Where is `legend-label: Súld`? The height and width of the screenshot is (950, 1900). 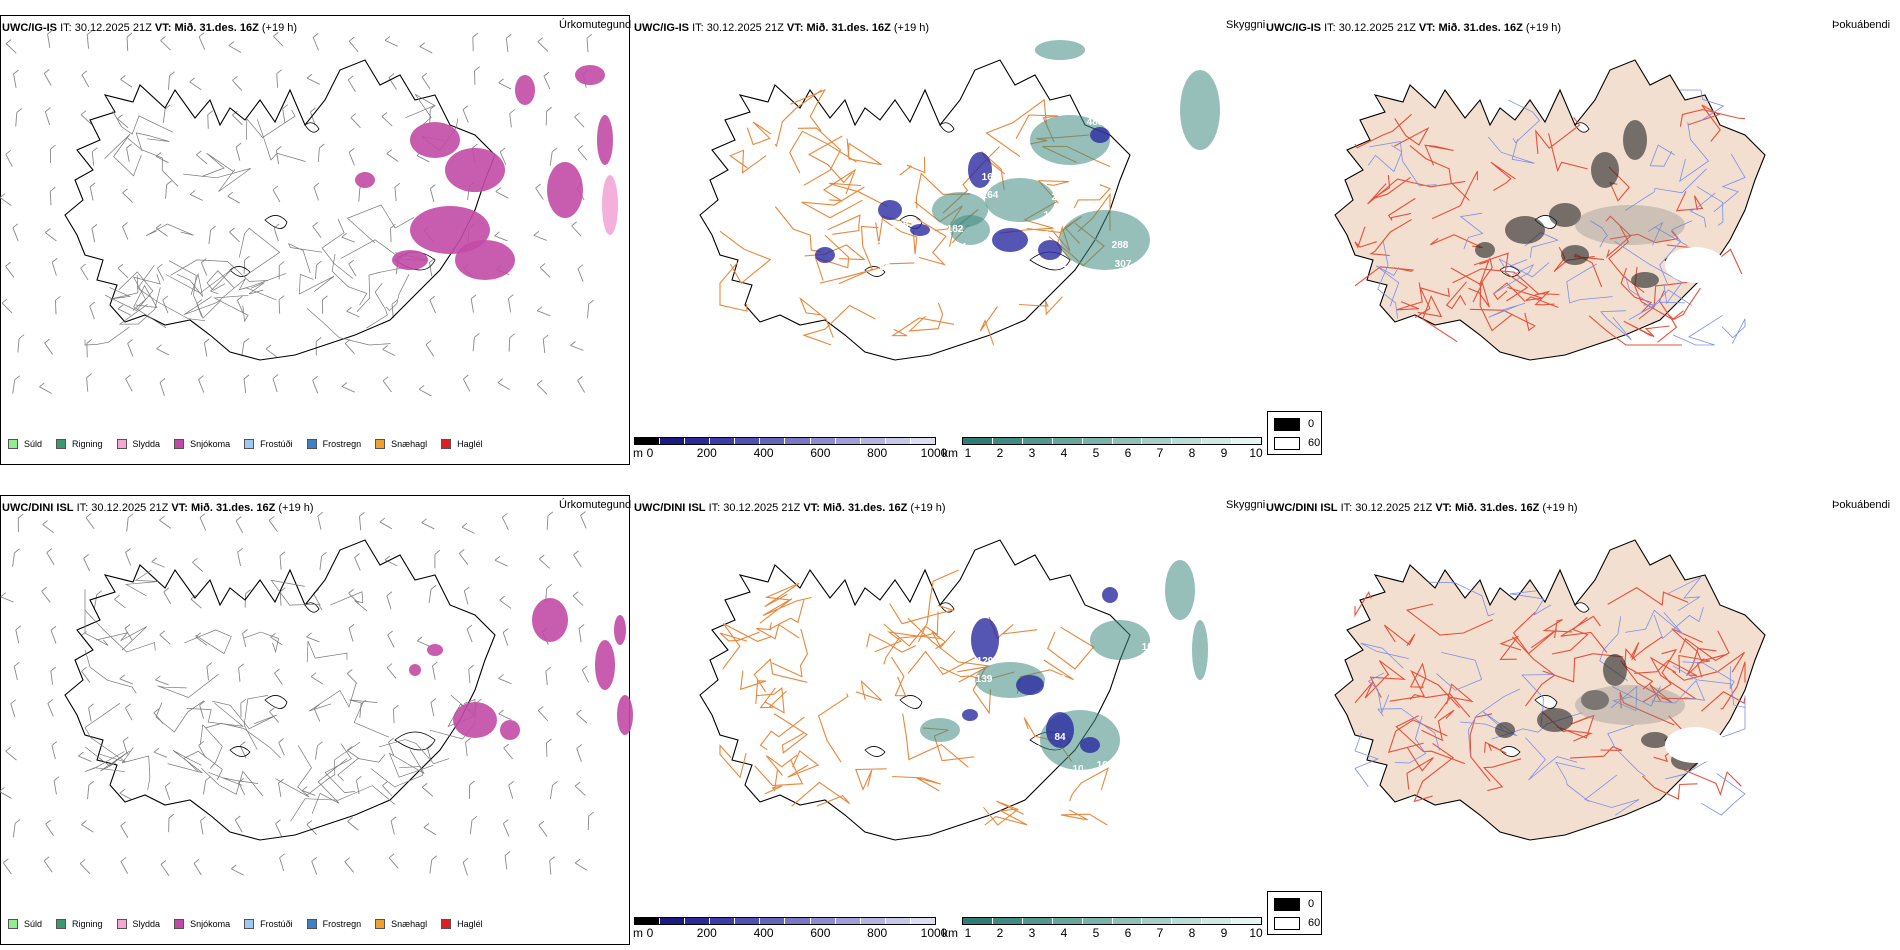
legend-label: Súld is located at coordinates (33, 924).